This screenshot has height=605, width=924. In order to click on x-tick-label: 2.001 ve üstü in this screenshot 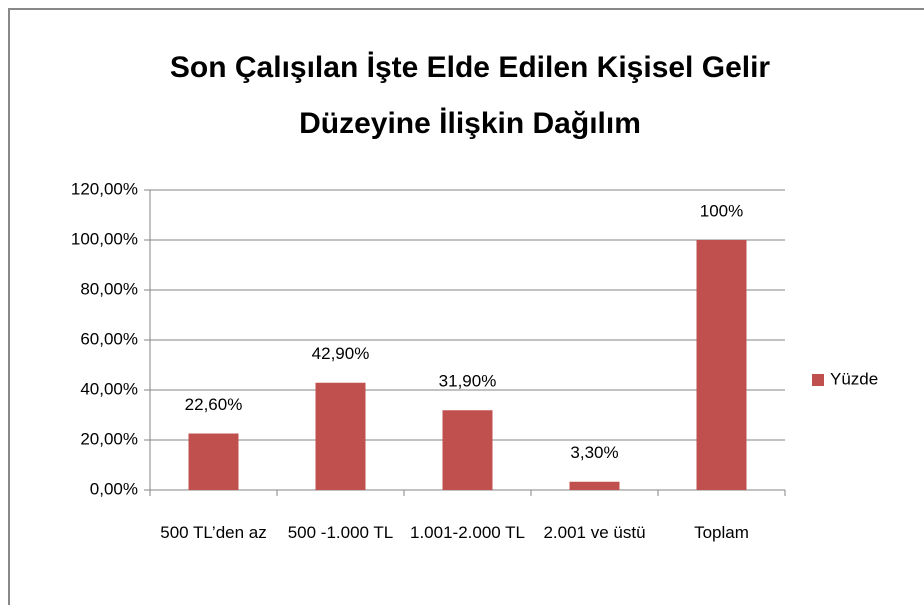, I will do `click(594, 532)`.